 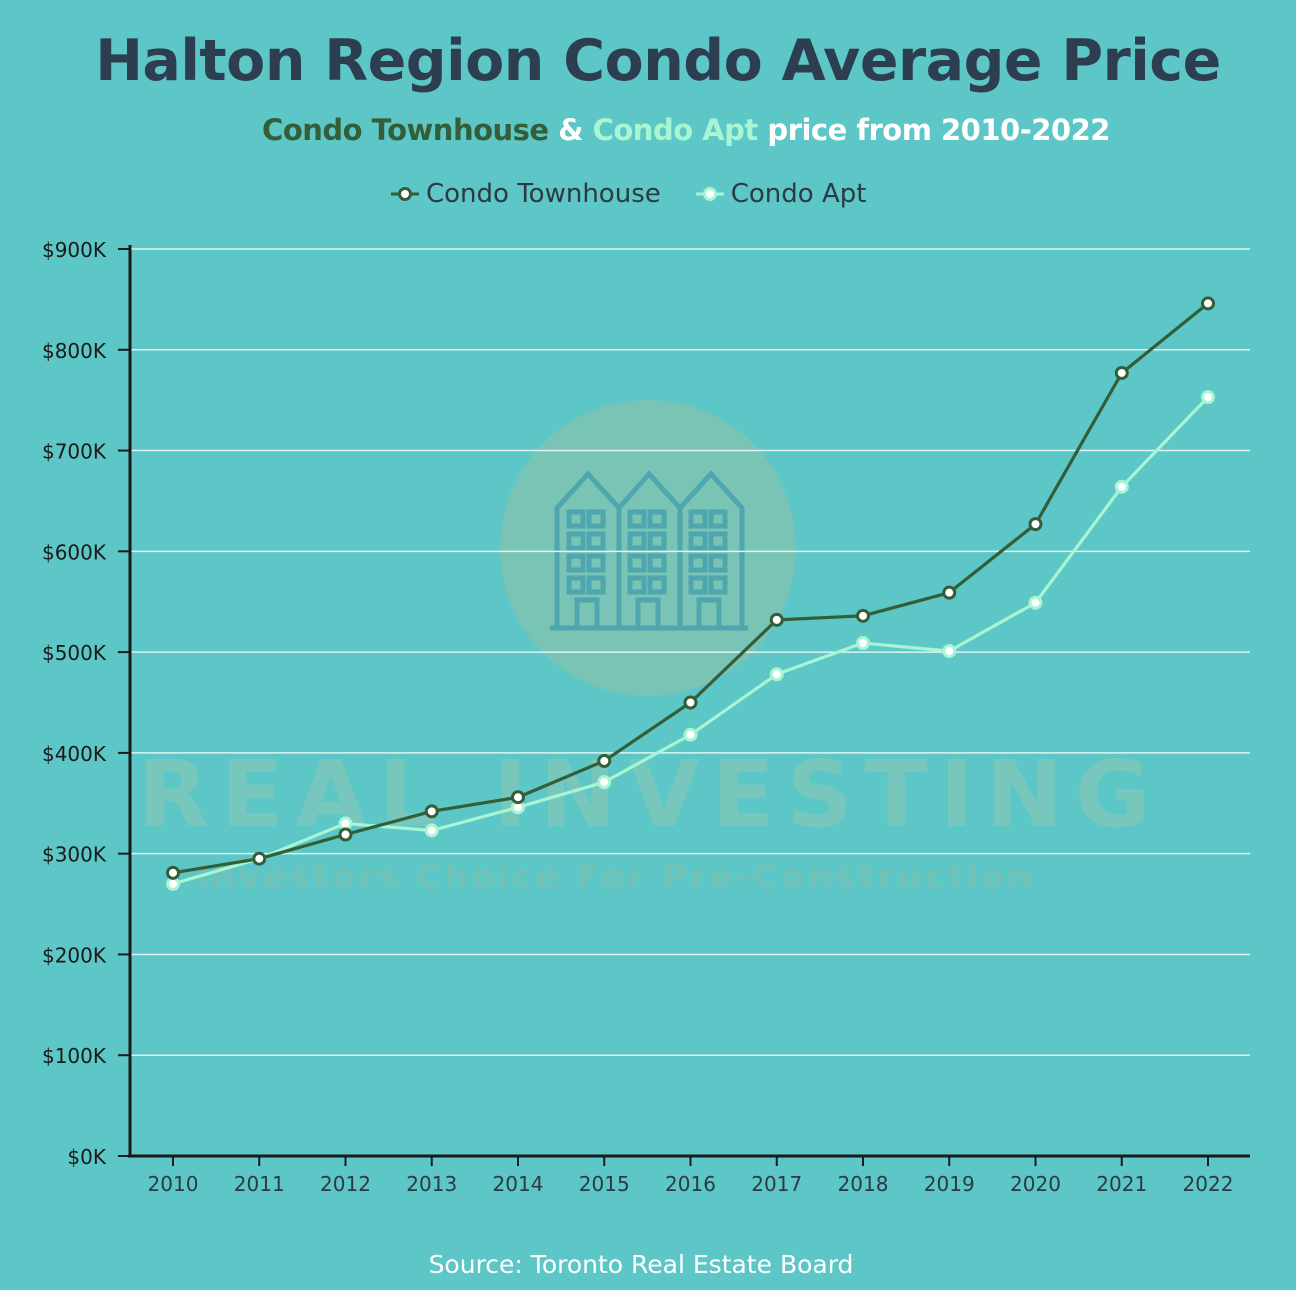 I want to click on x-tick-label: 2020, so click(x=1035, y=1184).